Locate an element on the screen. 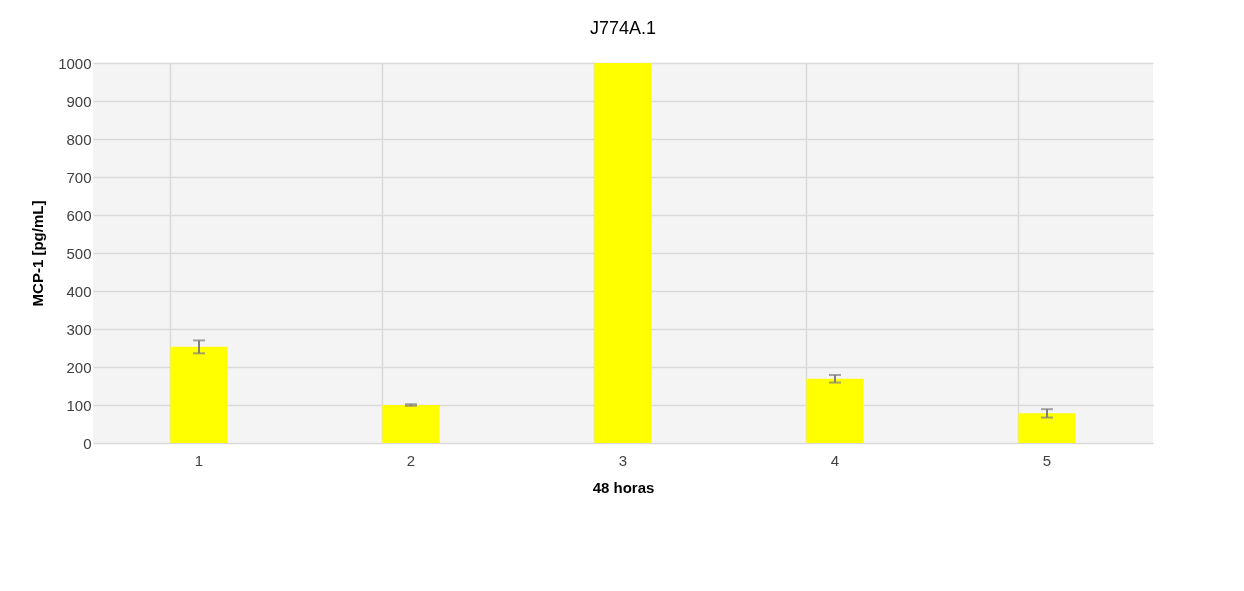 This screenshot has width=1244, height=591. x-tick-label: 5 is located at coordinates (1047, 460).